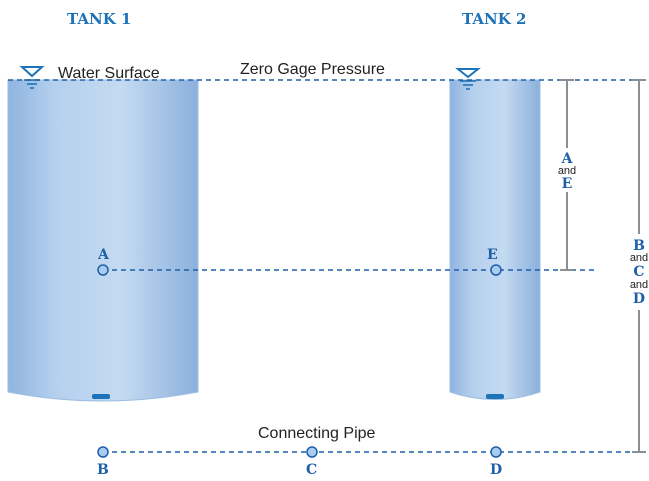  I want to click on tank1-outlet, so click(101, 396).